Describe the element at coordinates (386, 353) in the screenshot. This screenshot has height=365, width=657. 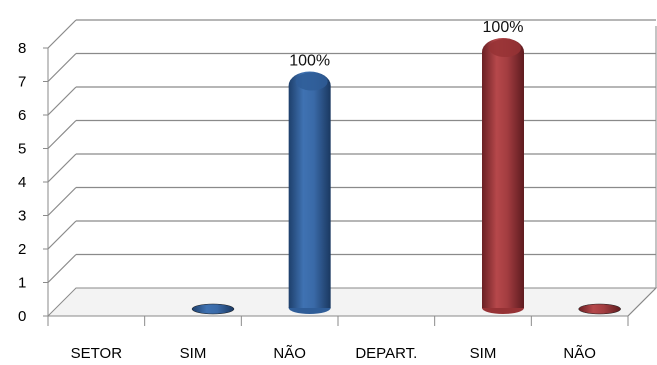
I see `x-category-label: DEPART.` at that location.